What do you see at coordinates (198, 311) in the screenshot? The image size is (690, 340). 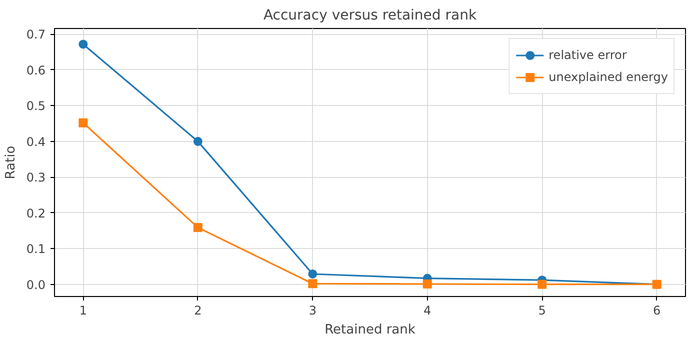 I see `x-tick-label: 2` at bounding box center [198, 311].